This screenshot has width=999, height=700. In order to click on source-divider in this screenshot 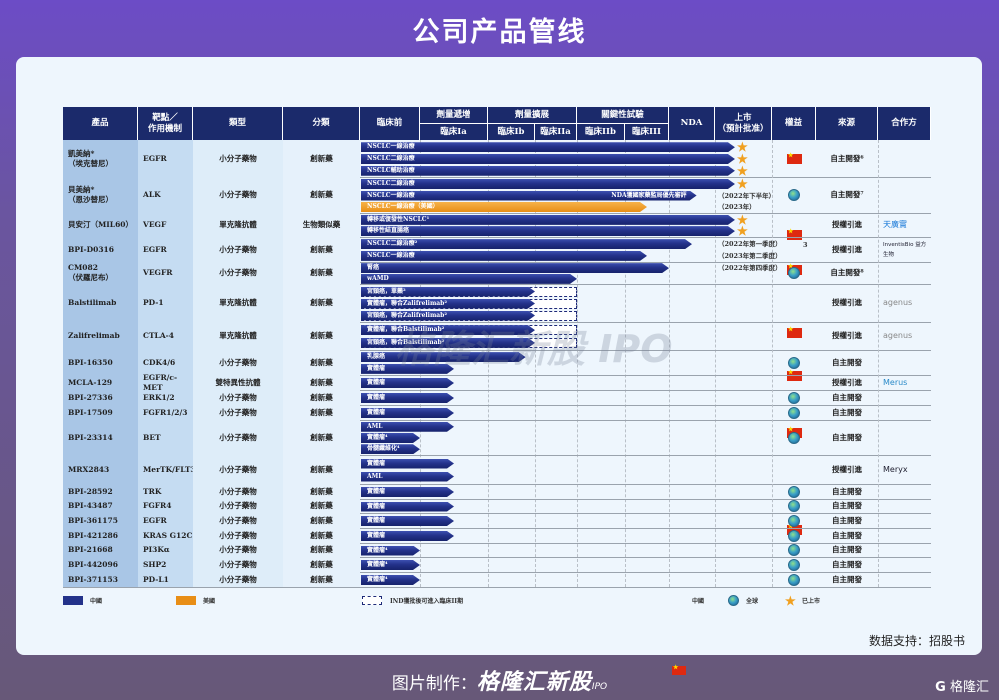, I will do `click(878, 363)`.